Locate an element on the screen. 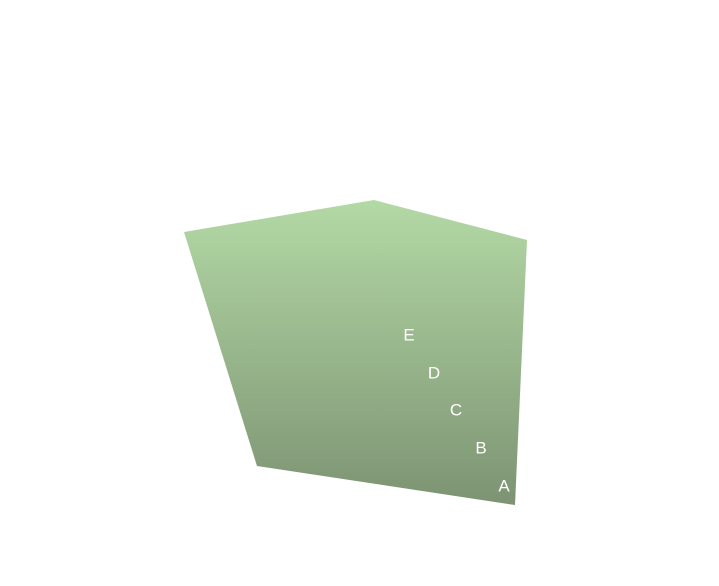  label-e: E is located at coordinates (408, 334).